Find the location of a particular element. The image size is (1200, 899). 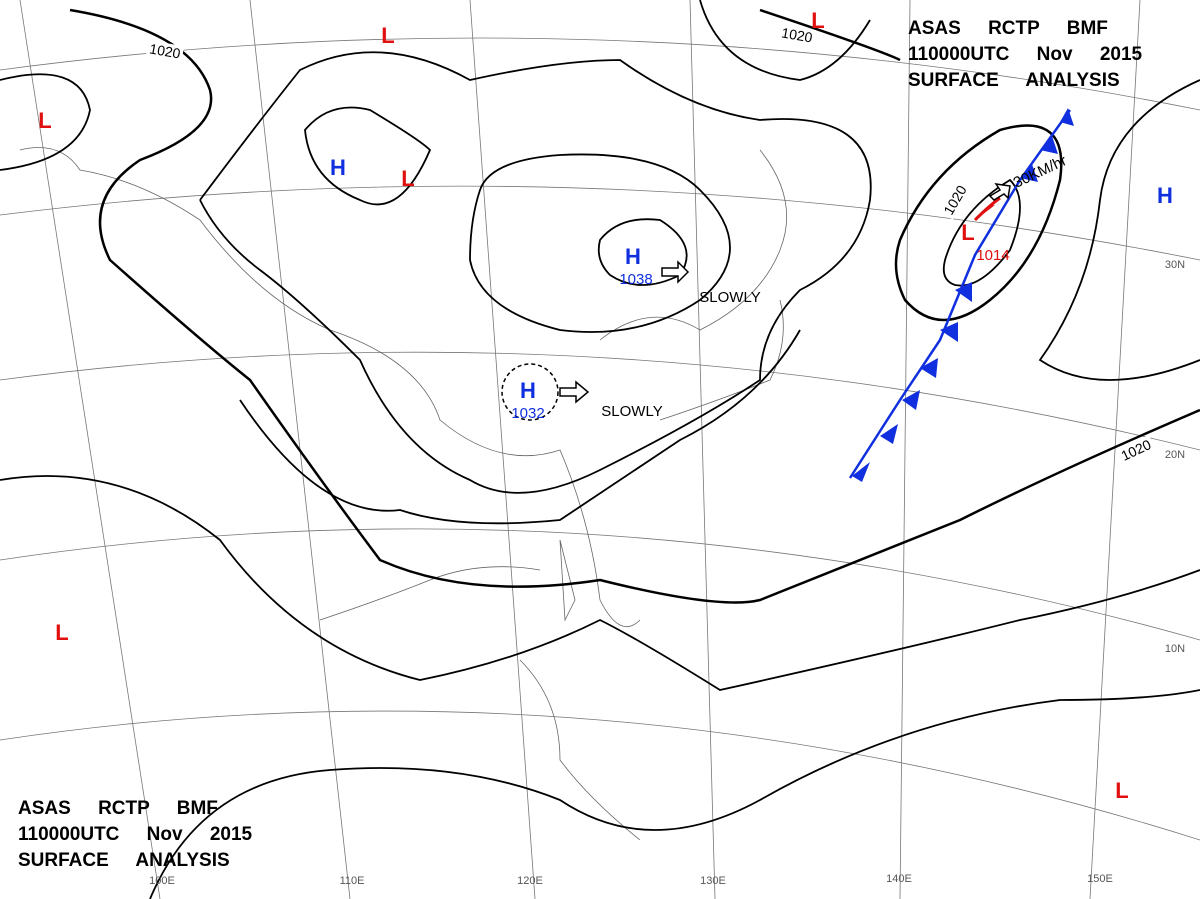

longitude-label: 110E is located at coordinates (352, 881).